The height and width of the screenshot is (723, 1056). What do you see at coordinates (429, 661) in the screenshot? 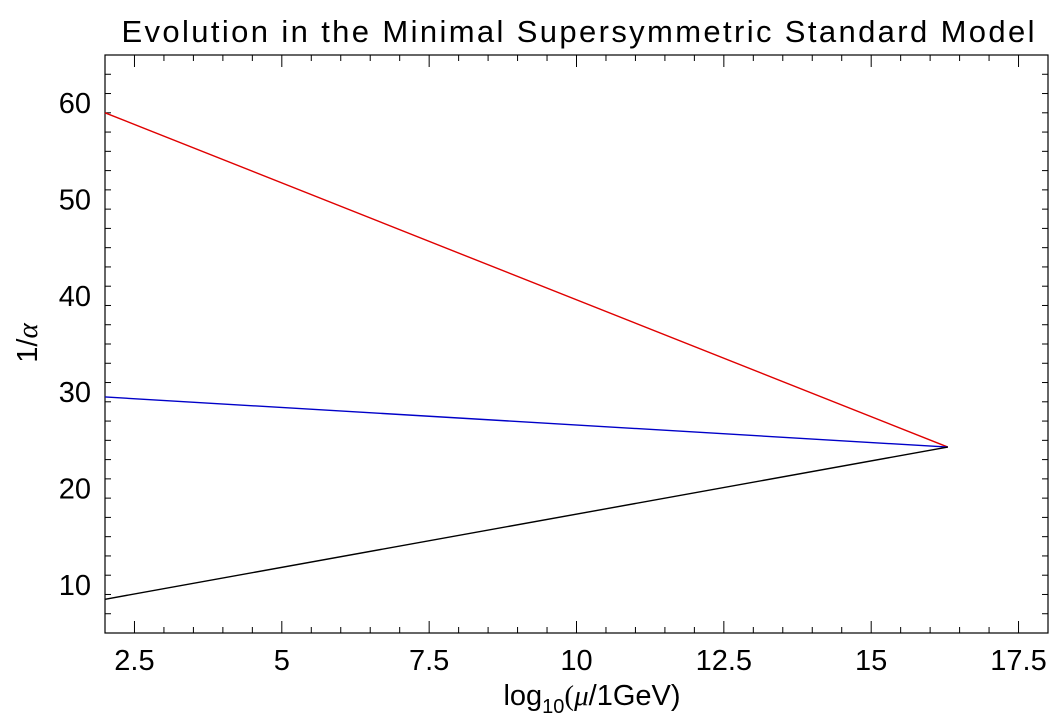
I see `x-tick-label: 7.5` at bounding box center [429, 661].